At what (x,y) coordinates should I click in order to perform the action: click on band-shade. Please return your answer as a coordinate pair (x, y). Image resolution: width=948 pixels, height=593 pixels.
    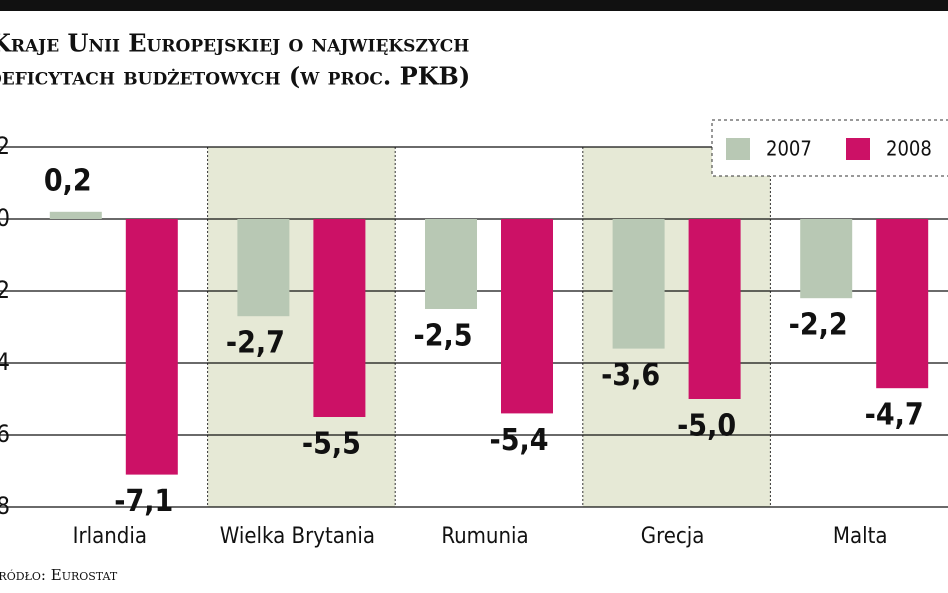
    Looking at the image, I should click on (676, 327).